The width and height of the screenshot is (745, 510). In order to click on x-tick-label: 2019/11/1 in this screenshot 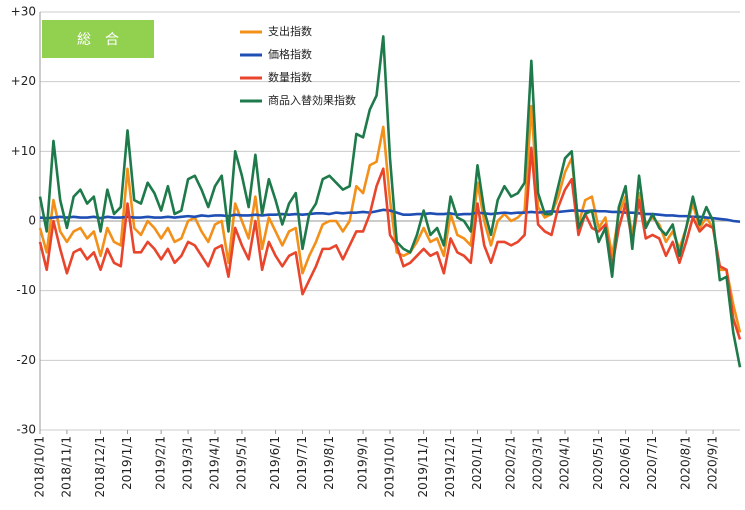, I will do `click(423, 467)`.